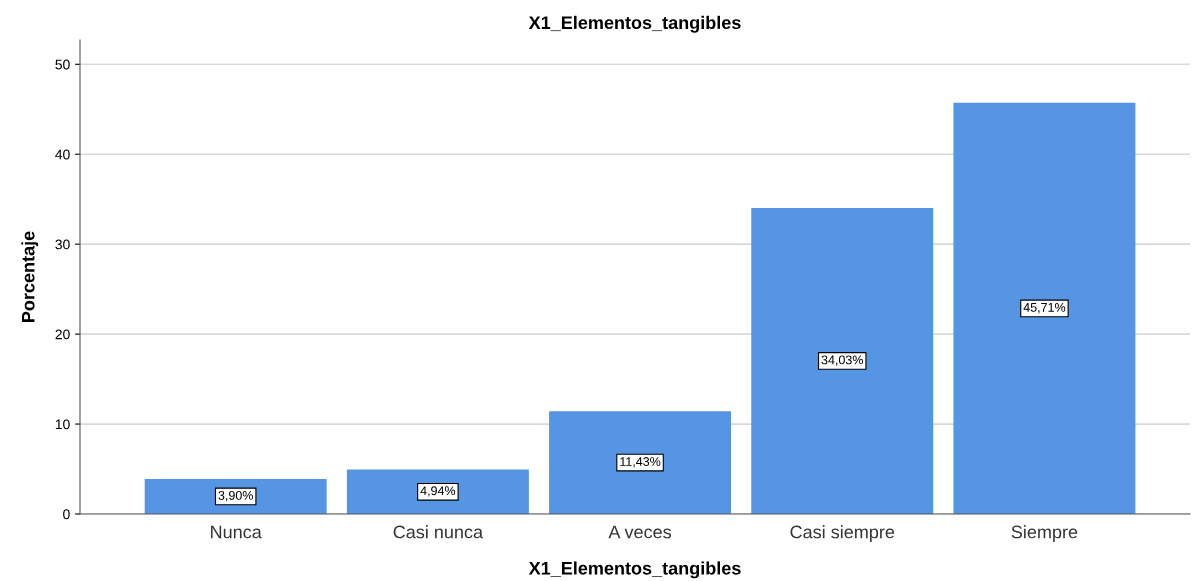  What do you see at coordinates (640, 532) in the screenshot?
I see `x-tick-label: A veces` at bounding box center [640, 532].